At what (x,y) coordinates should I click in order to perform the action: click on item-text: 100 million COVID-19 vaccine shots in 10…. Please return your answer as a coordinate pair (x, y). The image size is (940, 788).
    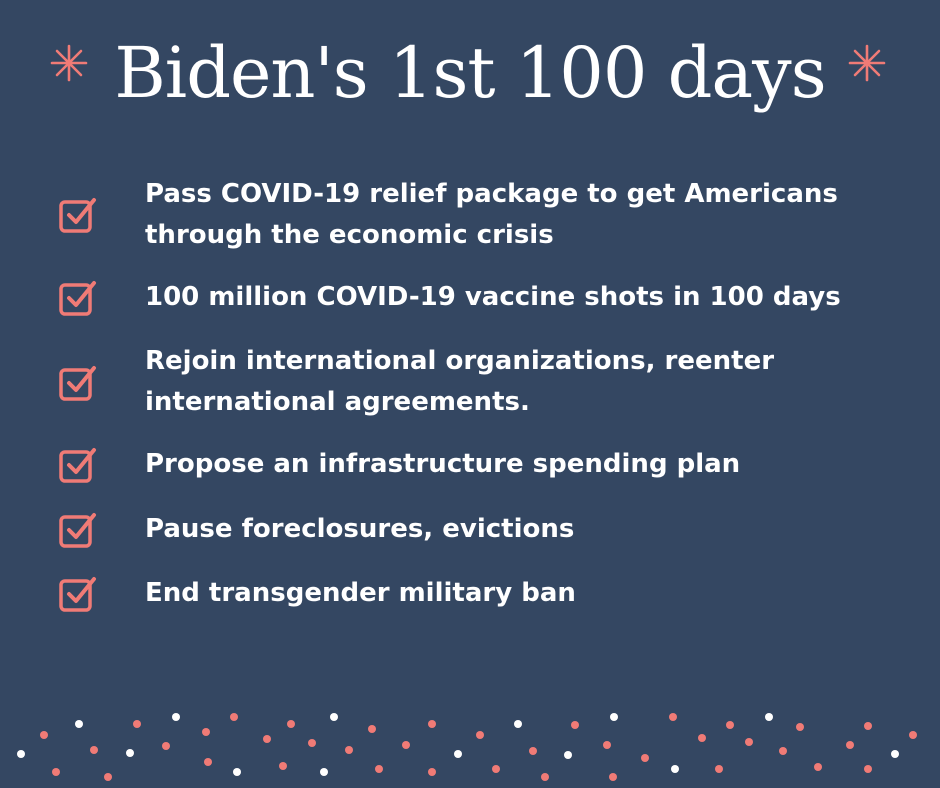
    Looking at the image, I should click on (493, 297).